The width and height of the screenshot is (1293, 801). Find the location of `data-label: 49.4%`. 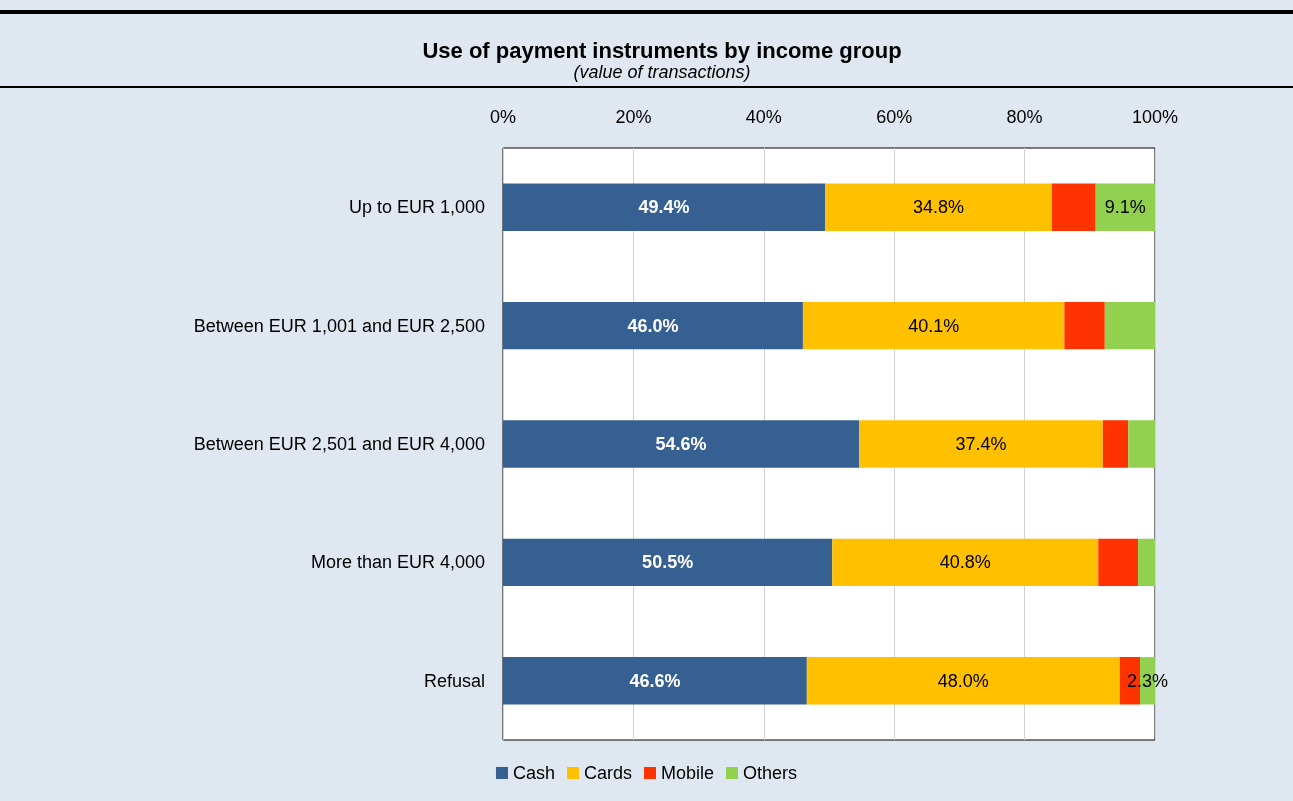

data-label: 49.4% is located at coordinates (664, 207).